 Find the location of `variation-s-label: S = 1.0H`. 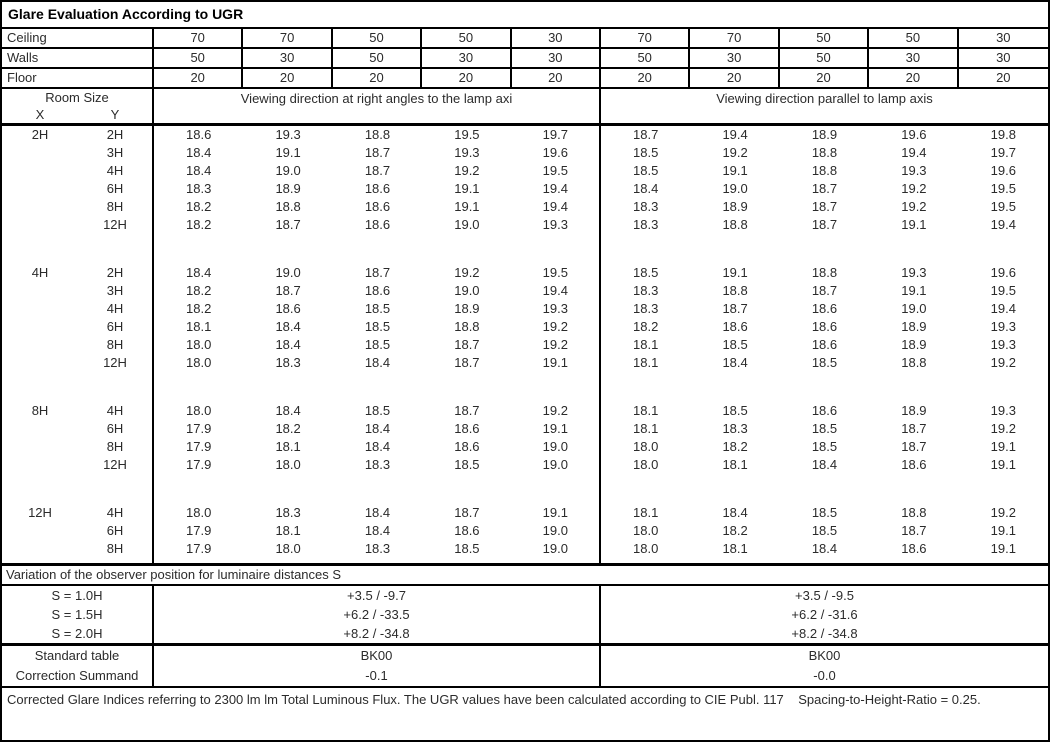

variation-s-label: S = 1.0H is located at coordinates (78, 595).